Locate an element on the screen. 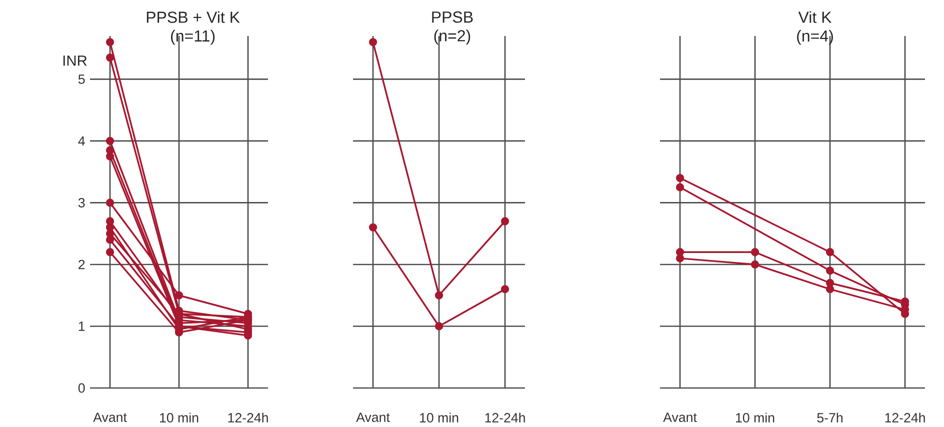 The width and height of the screenshot is (944, 427). x-tick-label: 5-7h is located at coordinates (829, 417).